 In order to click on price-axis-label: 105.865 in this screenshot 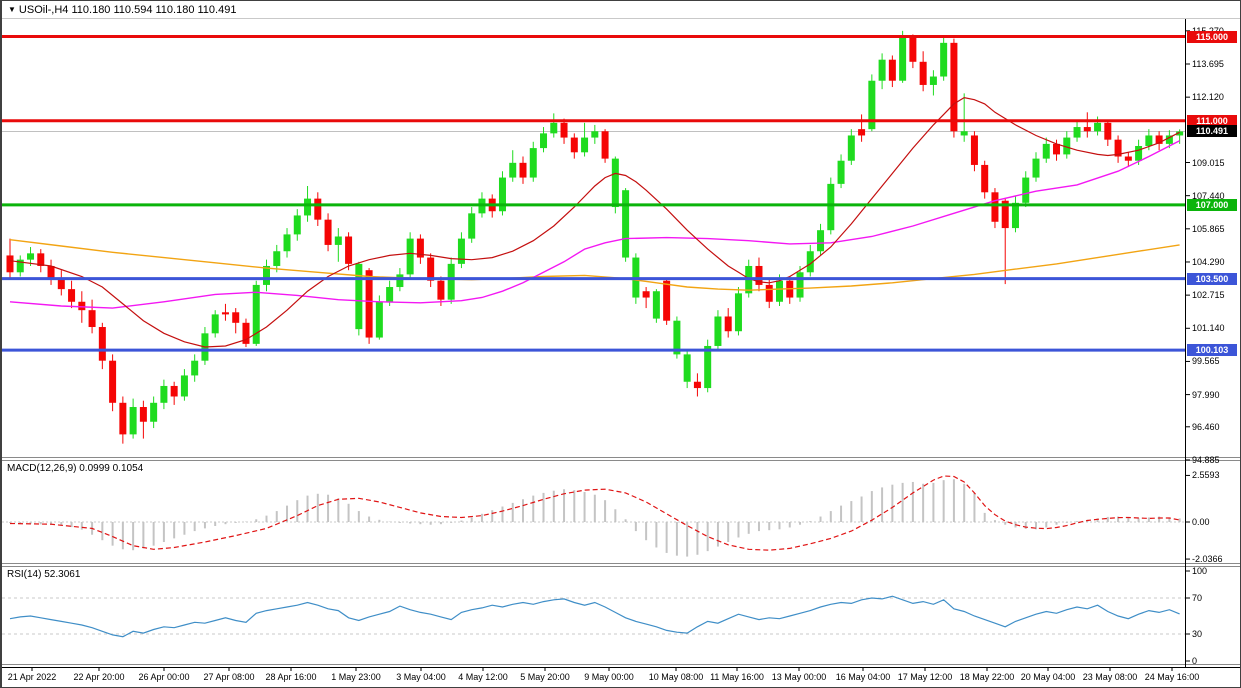, I will do `click(1208, 228)`.